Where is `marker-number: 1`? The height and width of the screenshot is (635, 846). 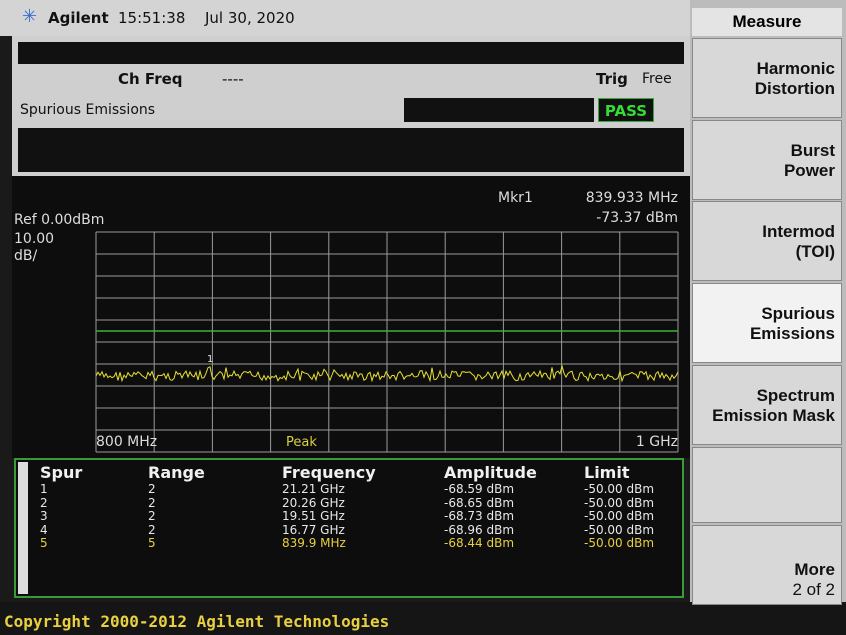 marker-number: 1 is located at coordinates (210, 359).